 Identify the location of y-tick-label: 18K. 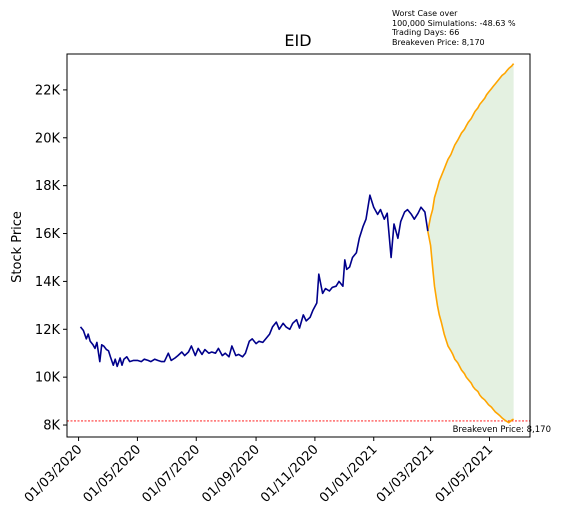
(48, 186).